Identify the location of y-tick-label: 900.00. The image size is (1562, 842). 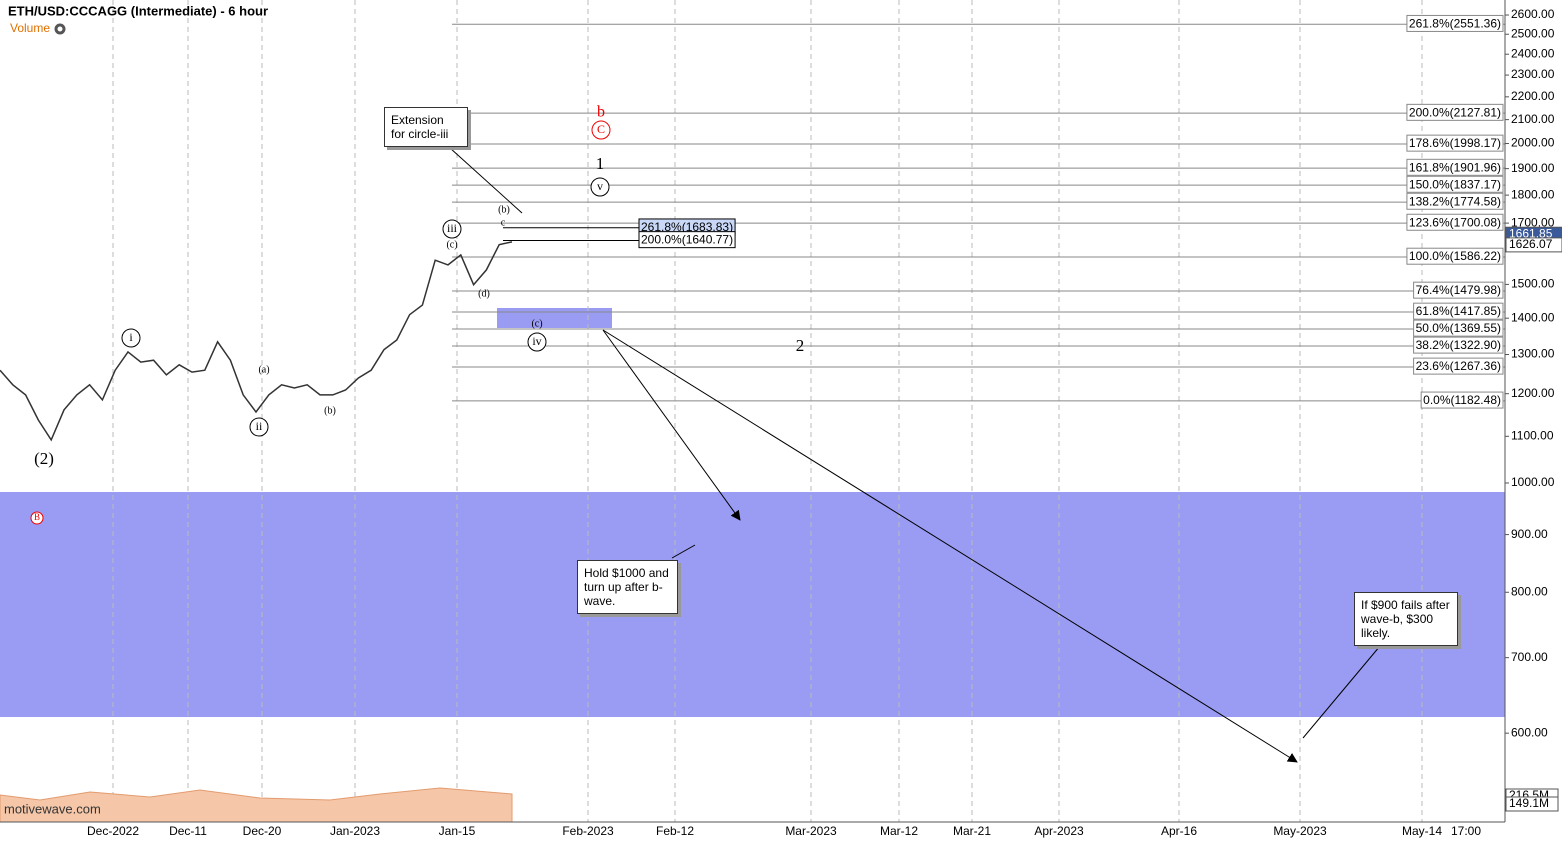
(1529, 534).